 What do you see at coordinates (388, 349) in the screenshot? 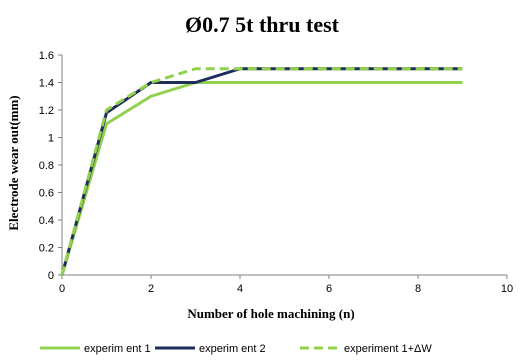
I see `legend-label-3: experiment 1+ΔW` at bounding box center [388, 349].